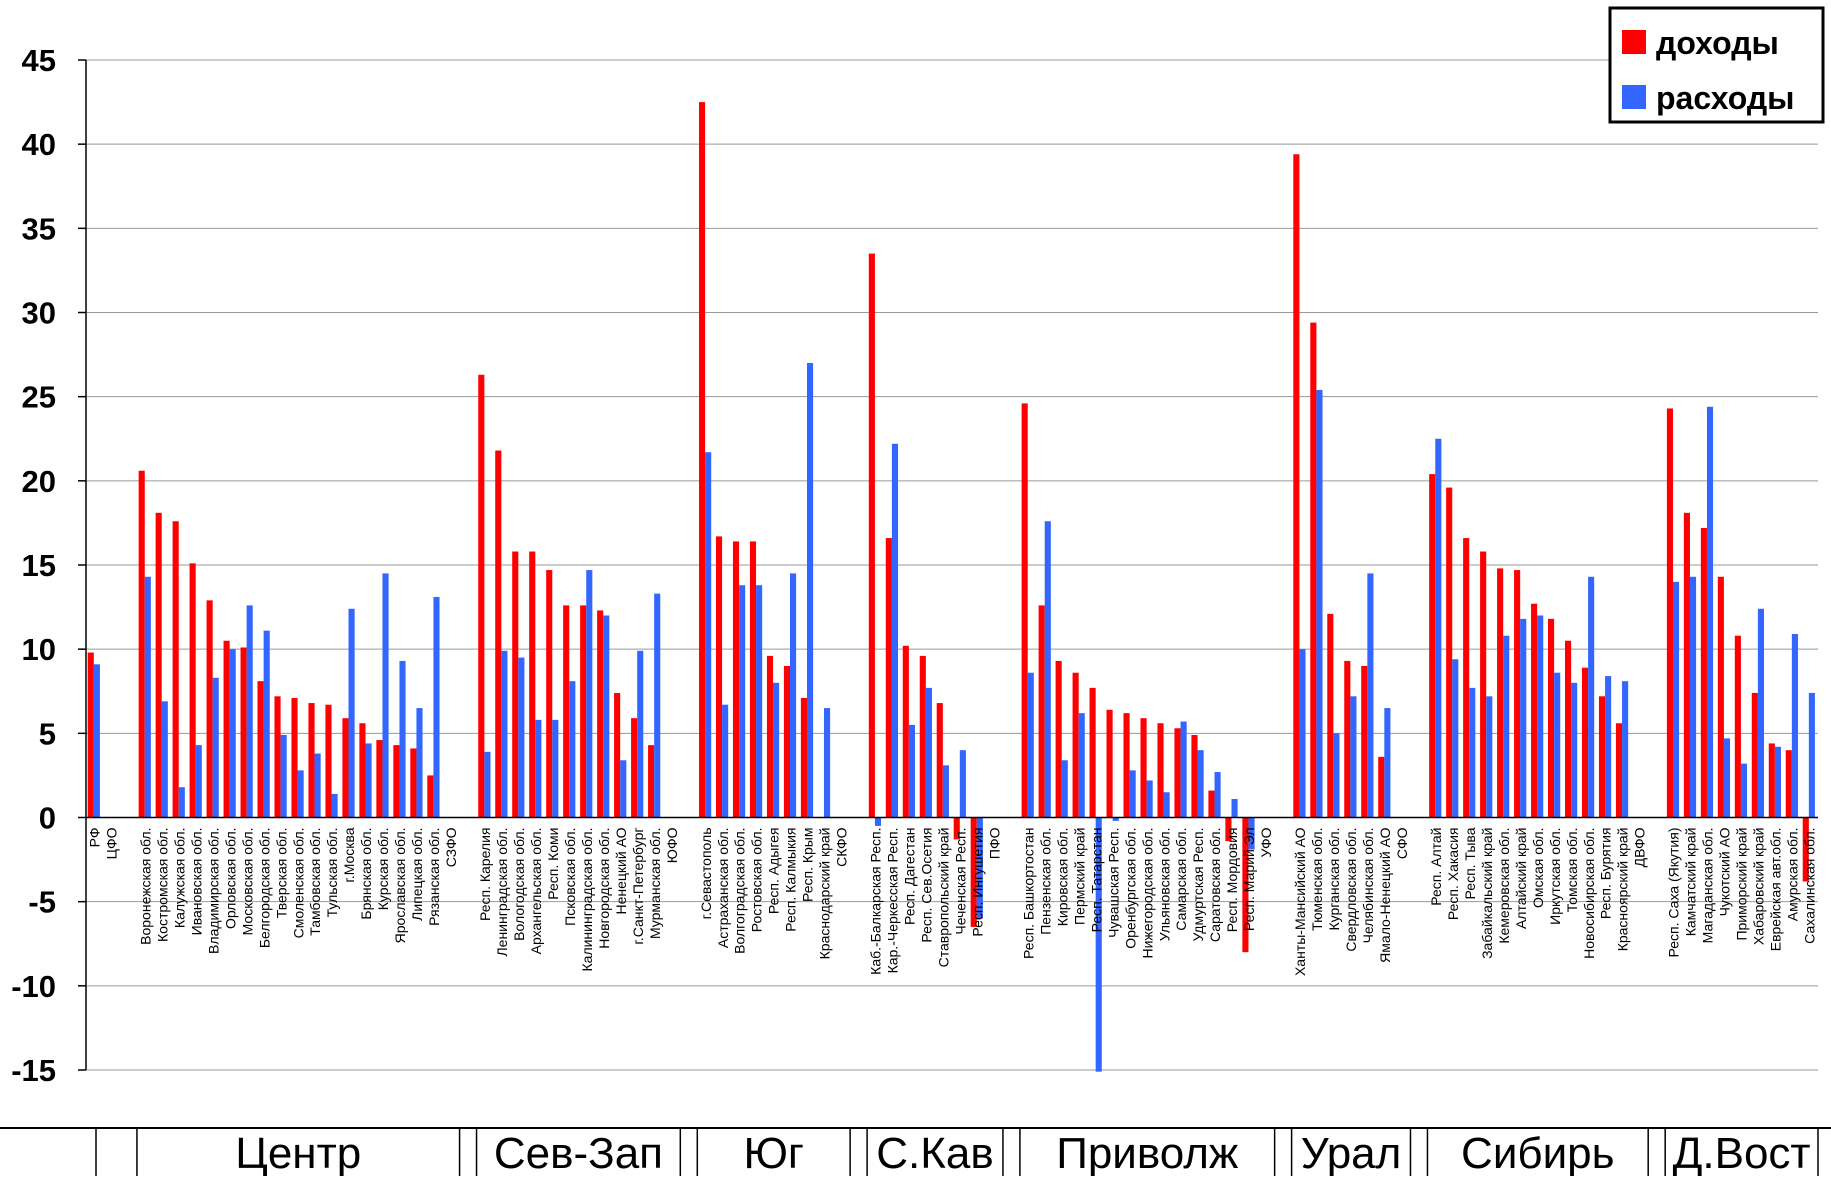 The width and height of the screenshot is (1831, 1181). What do you see at coordinates (740, 891) in the screenshot?
I see `x-tick-label: Волгоградская обл.` at bounding box center [740, 891].